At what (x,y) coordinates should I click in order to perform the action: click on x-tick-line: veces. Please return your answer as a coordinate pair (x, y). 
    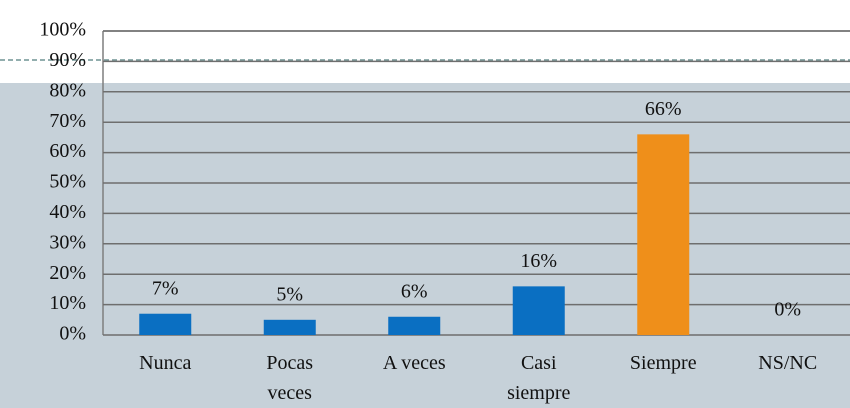
    Looking at the image, I should click on (290, 393).